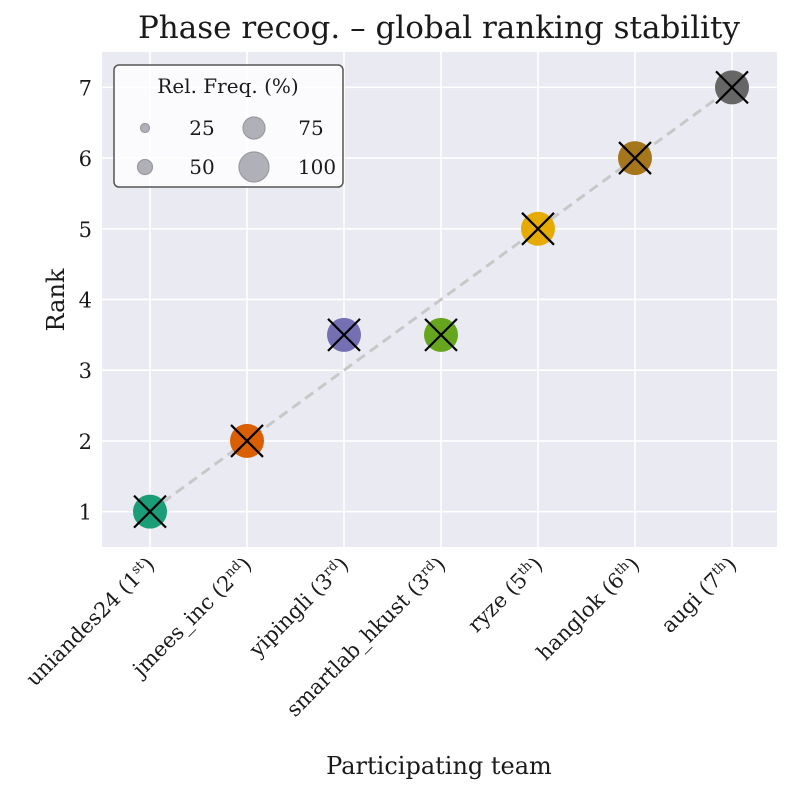 The width and height of the screenshot is (794, 796). I want to click on legend-title: Rel. Freq. (%), so click(227, 86).